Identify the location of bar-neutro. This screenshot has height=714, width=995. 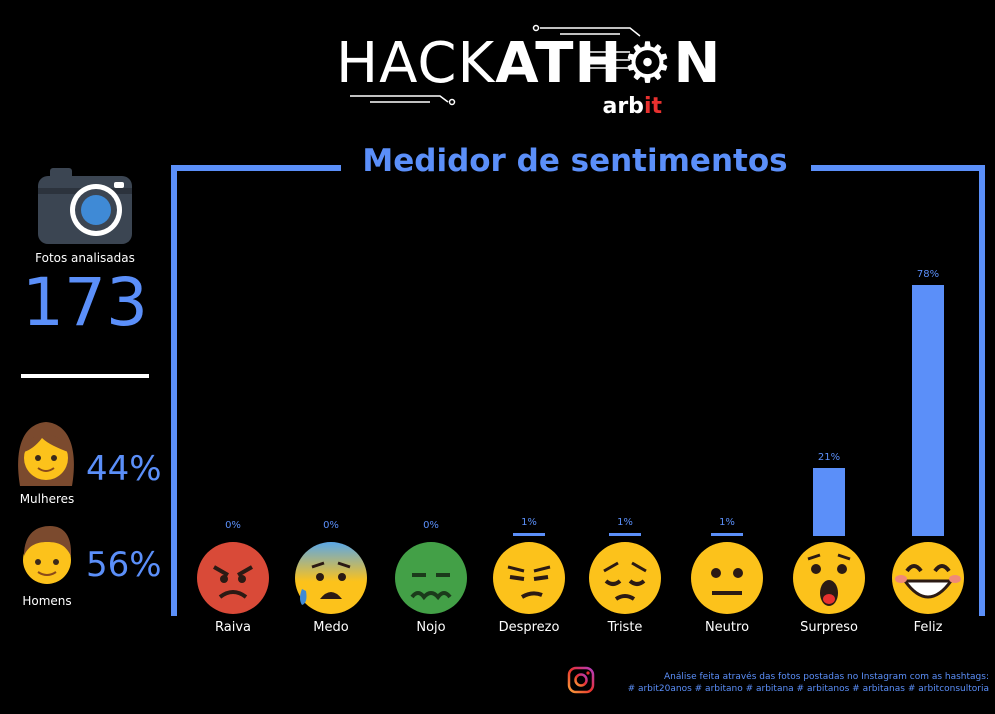
(727, 534).